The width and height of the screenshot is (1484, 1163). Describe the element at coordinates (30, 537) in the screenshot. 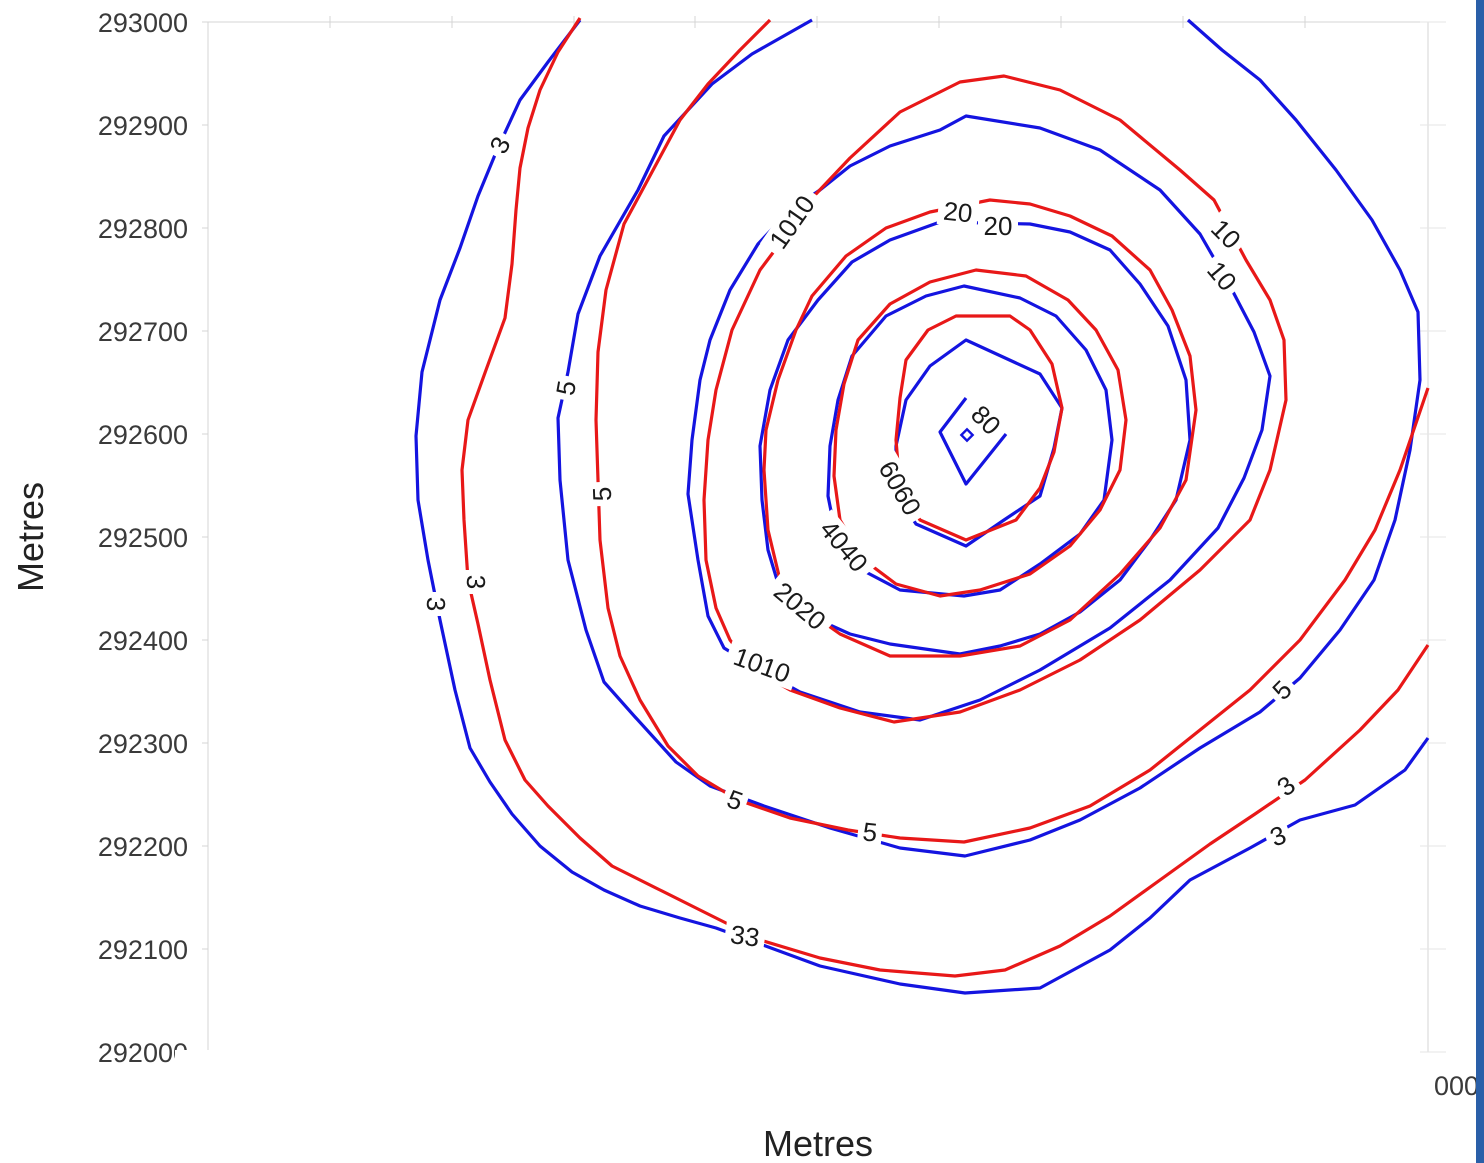

I see `y-axis-title: Metres` at that location.